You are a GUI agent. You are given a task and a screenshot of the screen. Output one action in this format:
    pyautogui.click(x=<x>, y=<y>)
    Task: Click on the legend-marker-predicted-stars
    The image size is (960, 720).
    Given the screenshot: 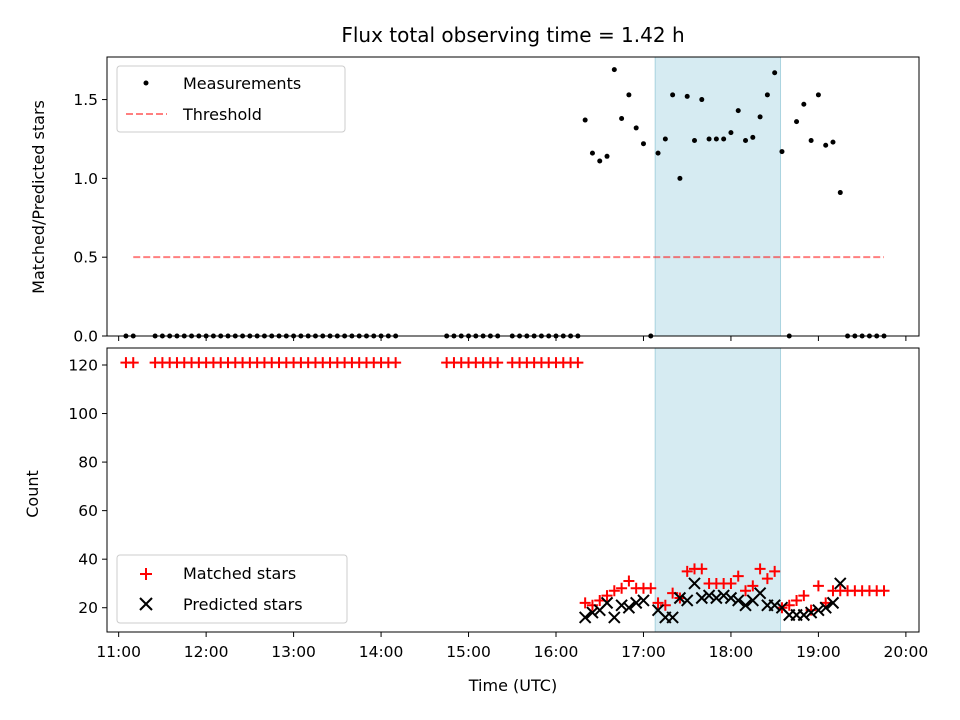 What is the action you would take?
    pyautogui.click(x=146, y=604)
    